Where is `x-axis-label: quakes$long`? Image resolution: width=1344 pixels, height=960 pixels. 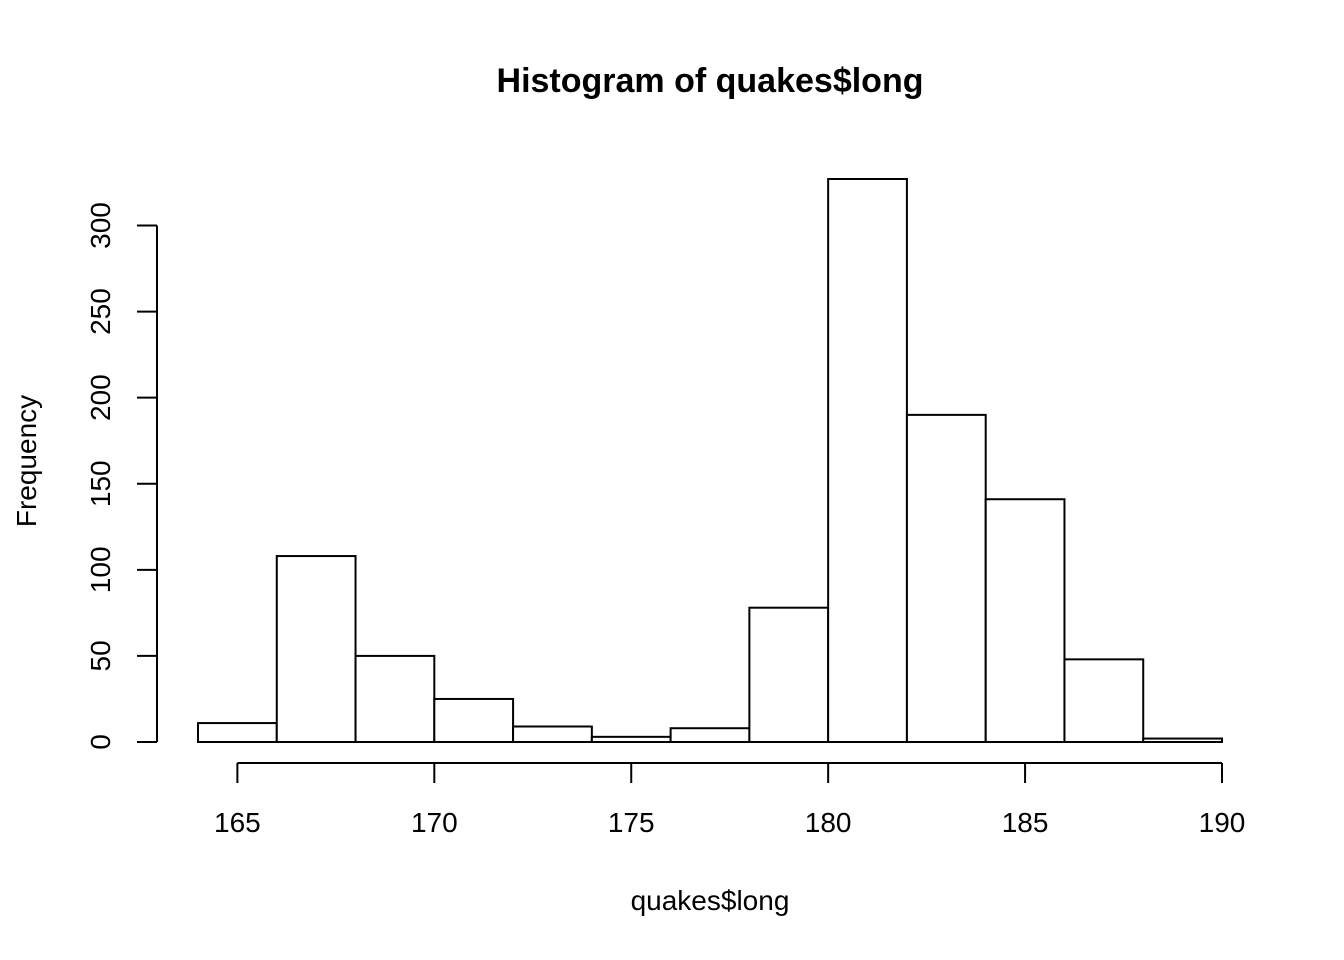 x-axis-label: quakes$long is located at coordinates (710, 900).